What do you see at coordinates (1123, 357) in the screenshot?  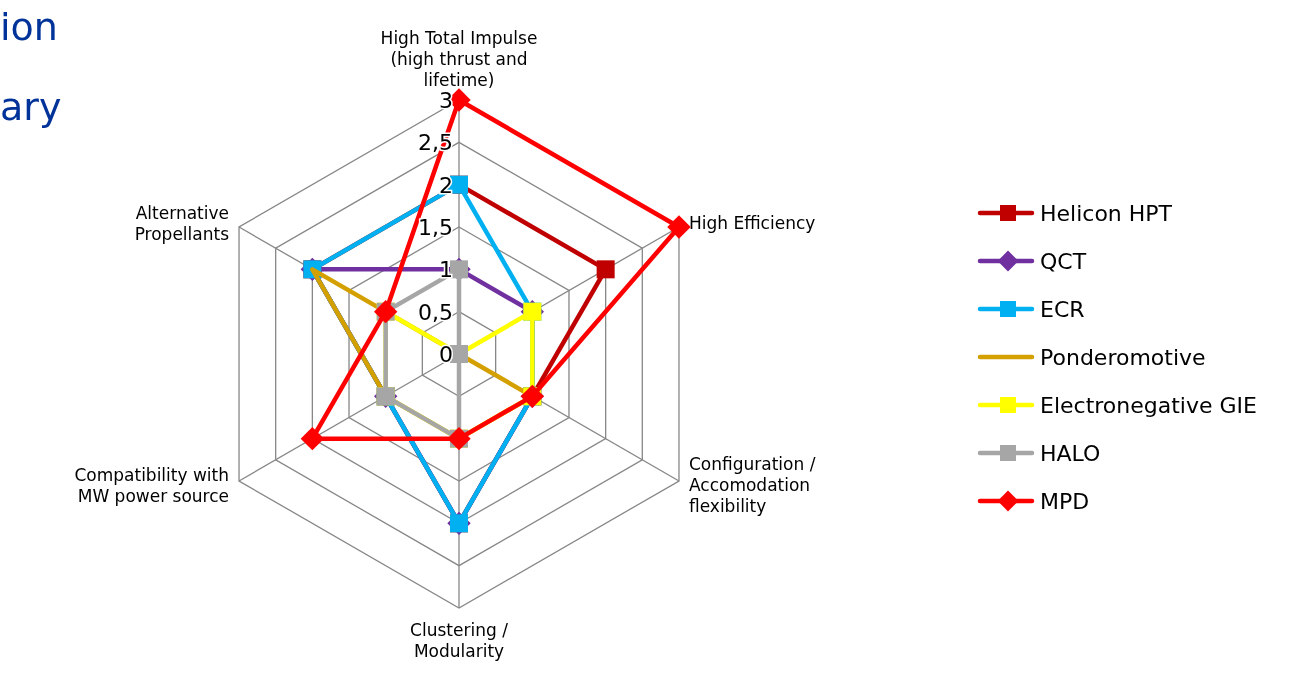 I see `legend-label: Ponderomotive` at bounding box center [1123, 357].